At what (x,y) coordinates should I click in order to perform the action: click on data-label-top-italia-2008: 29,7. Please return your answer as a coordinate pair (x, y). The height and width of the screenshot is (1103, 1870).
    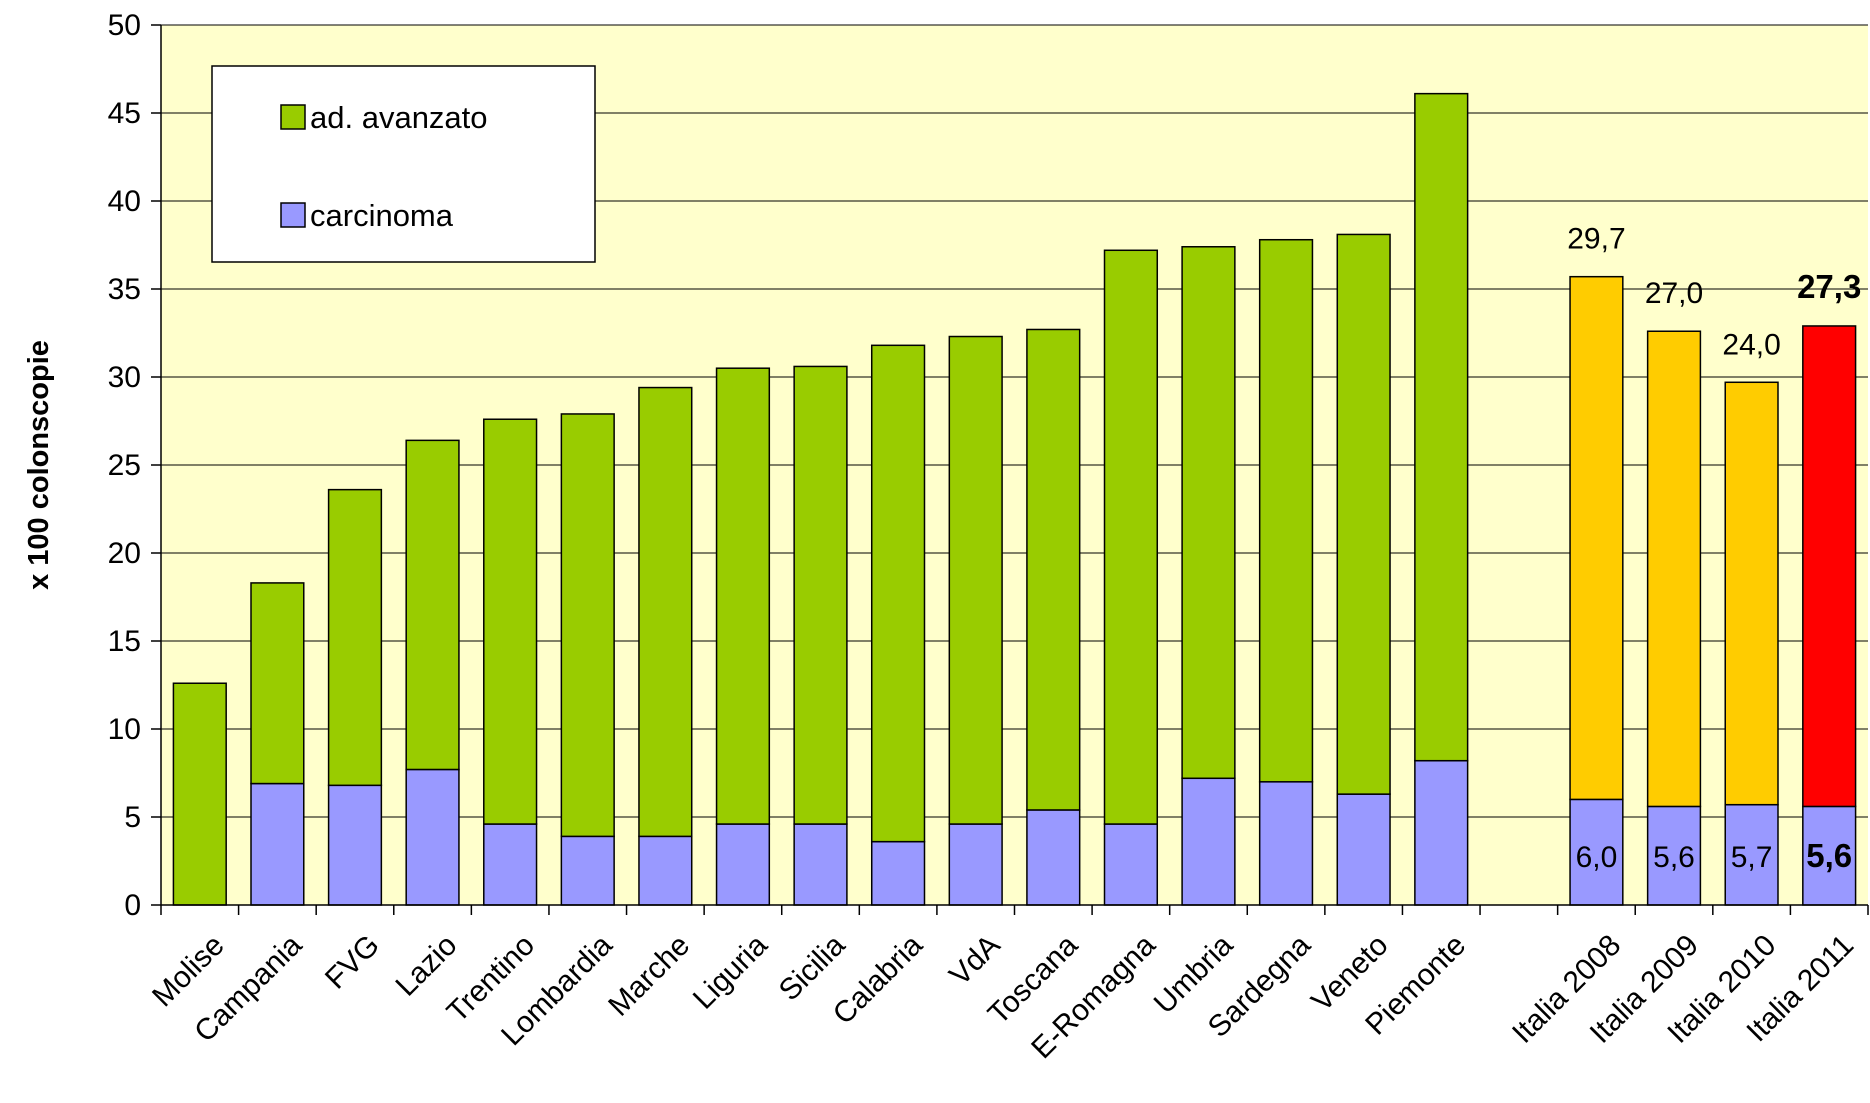
    Looking at the image, I should click on (1596, 239).